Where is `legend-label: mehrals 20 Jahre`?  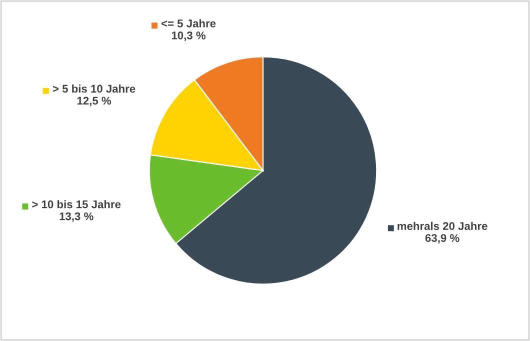
legend-label: mehrals 20 Jahre is located at coordinates (443, 226).